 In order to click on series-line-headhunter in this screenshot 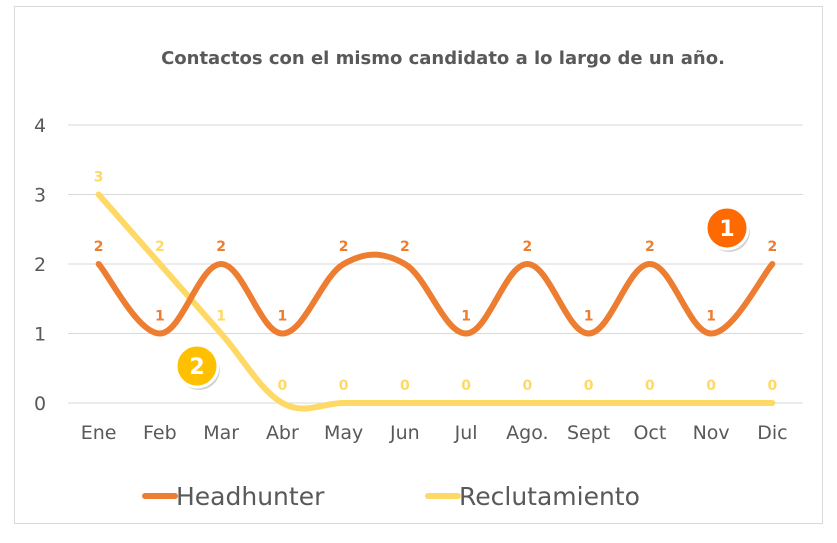, I will do `click(435, 294)`.